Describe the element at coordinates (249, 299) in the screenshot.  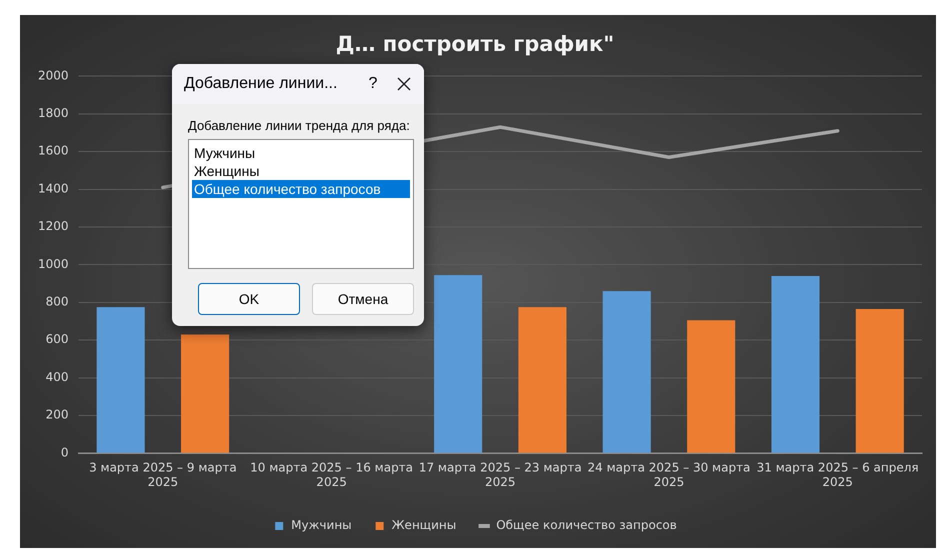
I see `annotation: OK` at that location.